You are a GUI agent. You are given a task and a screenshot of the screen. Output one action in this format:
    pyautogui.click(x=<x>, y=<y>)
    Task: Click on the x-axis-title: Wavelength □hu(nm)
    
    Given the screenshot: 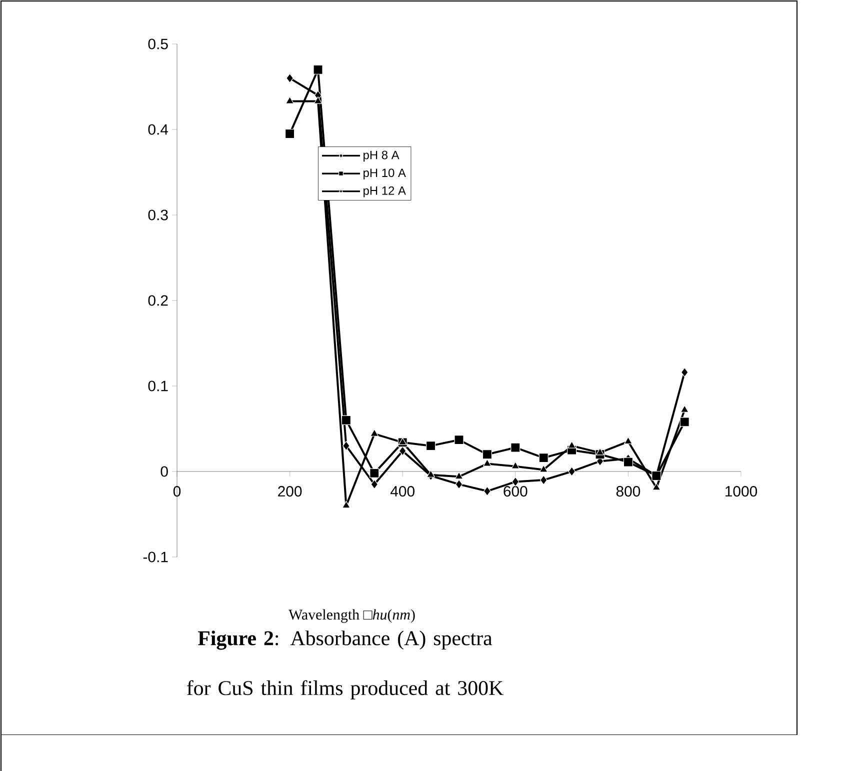 What is the action you would take?
    pyautogui.click(x=351, y=616)
    